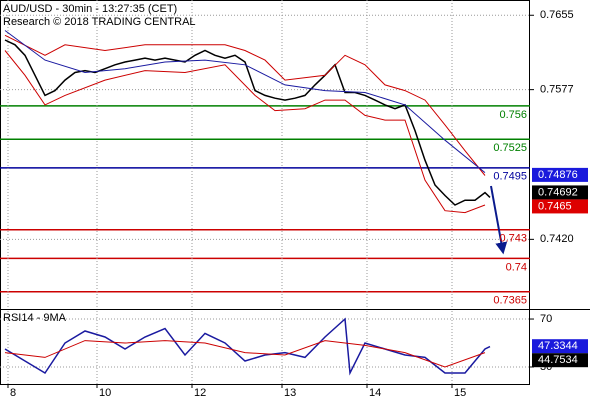 Image resolution: width=590 pixels, height=400 pixels. I want to click on price-tag-label: 0.74692, so click(558, 192).